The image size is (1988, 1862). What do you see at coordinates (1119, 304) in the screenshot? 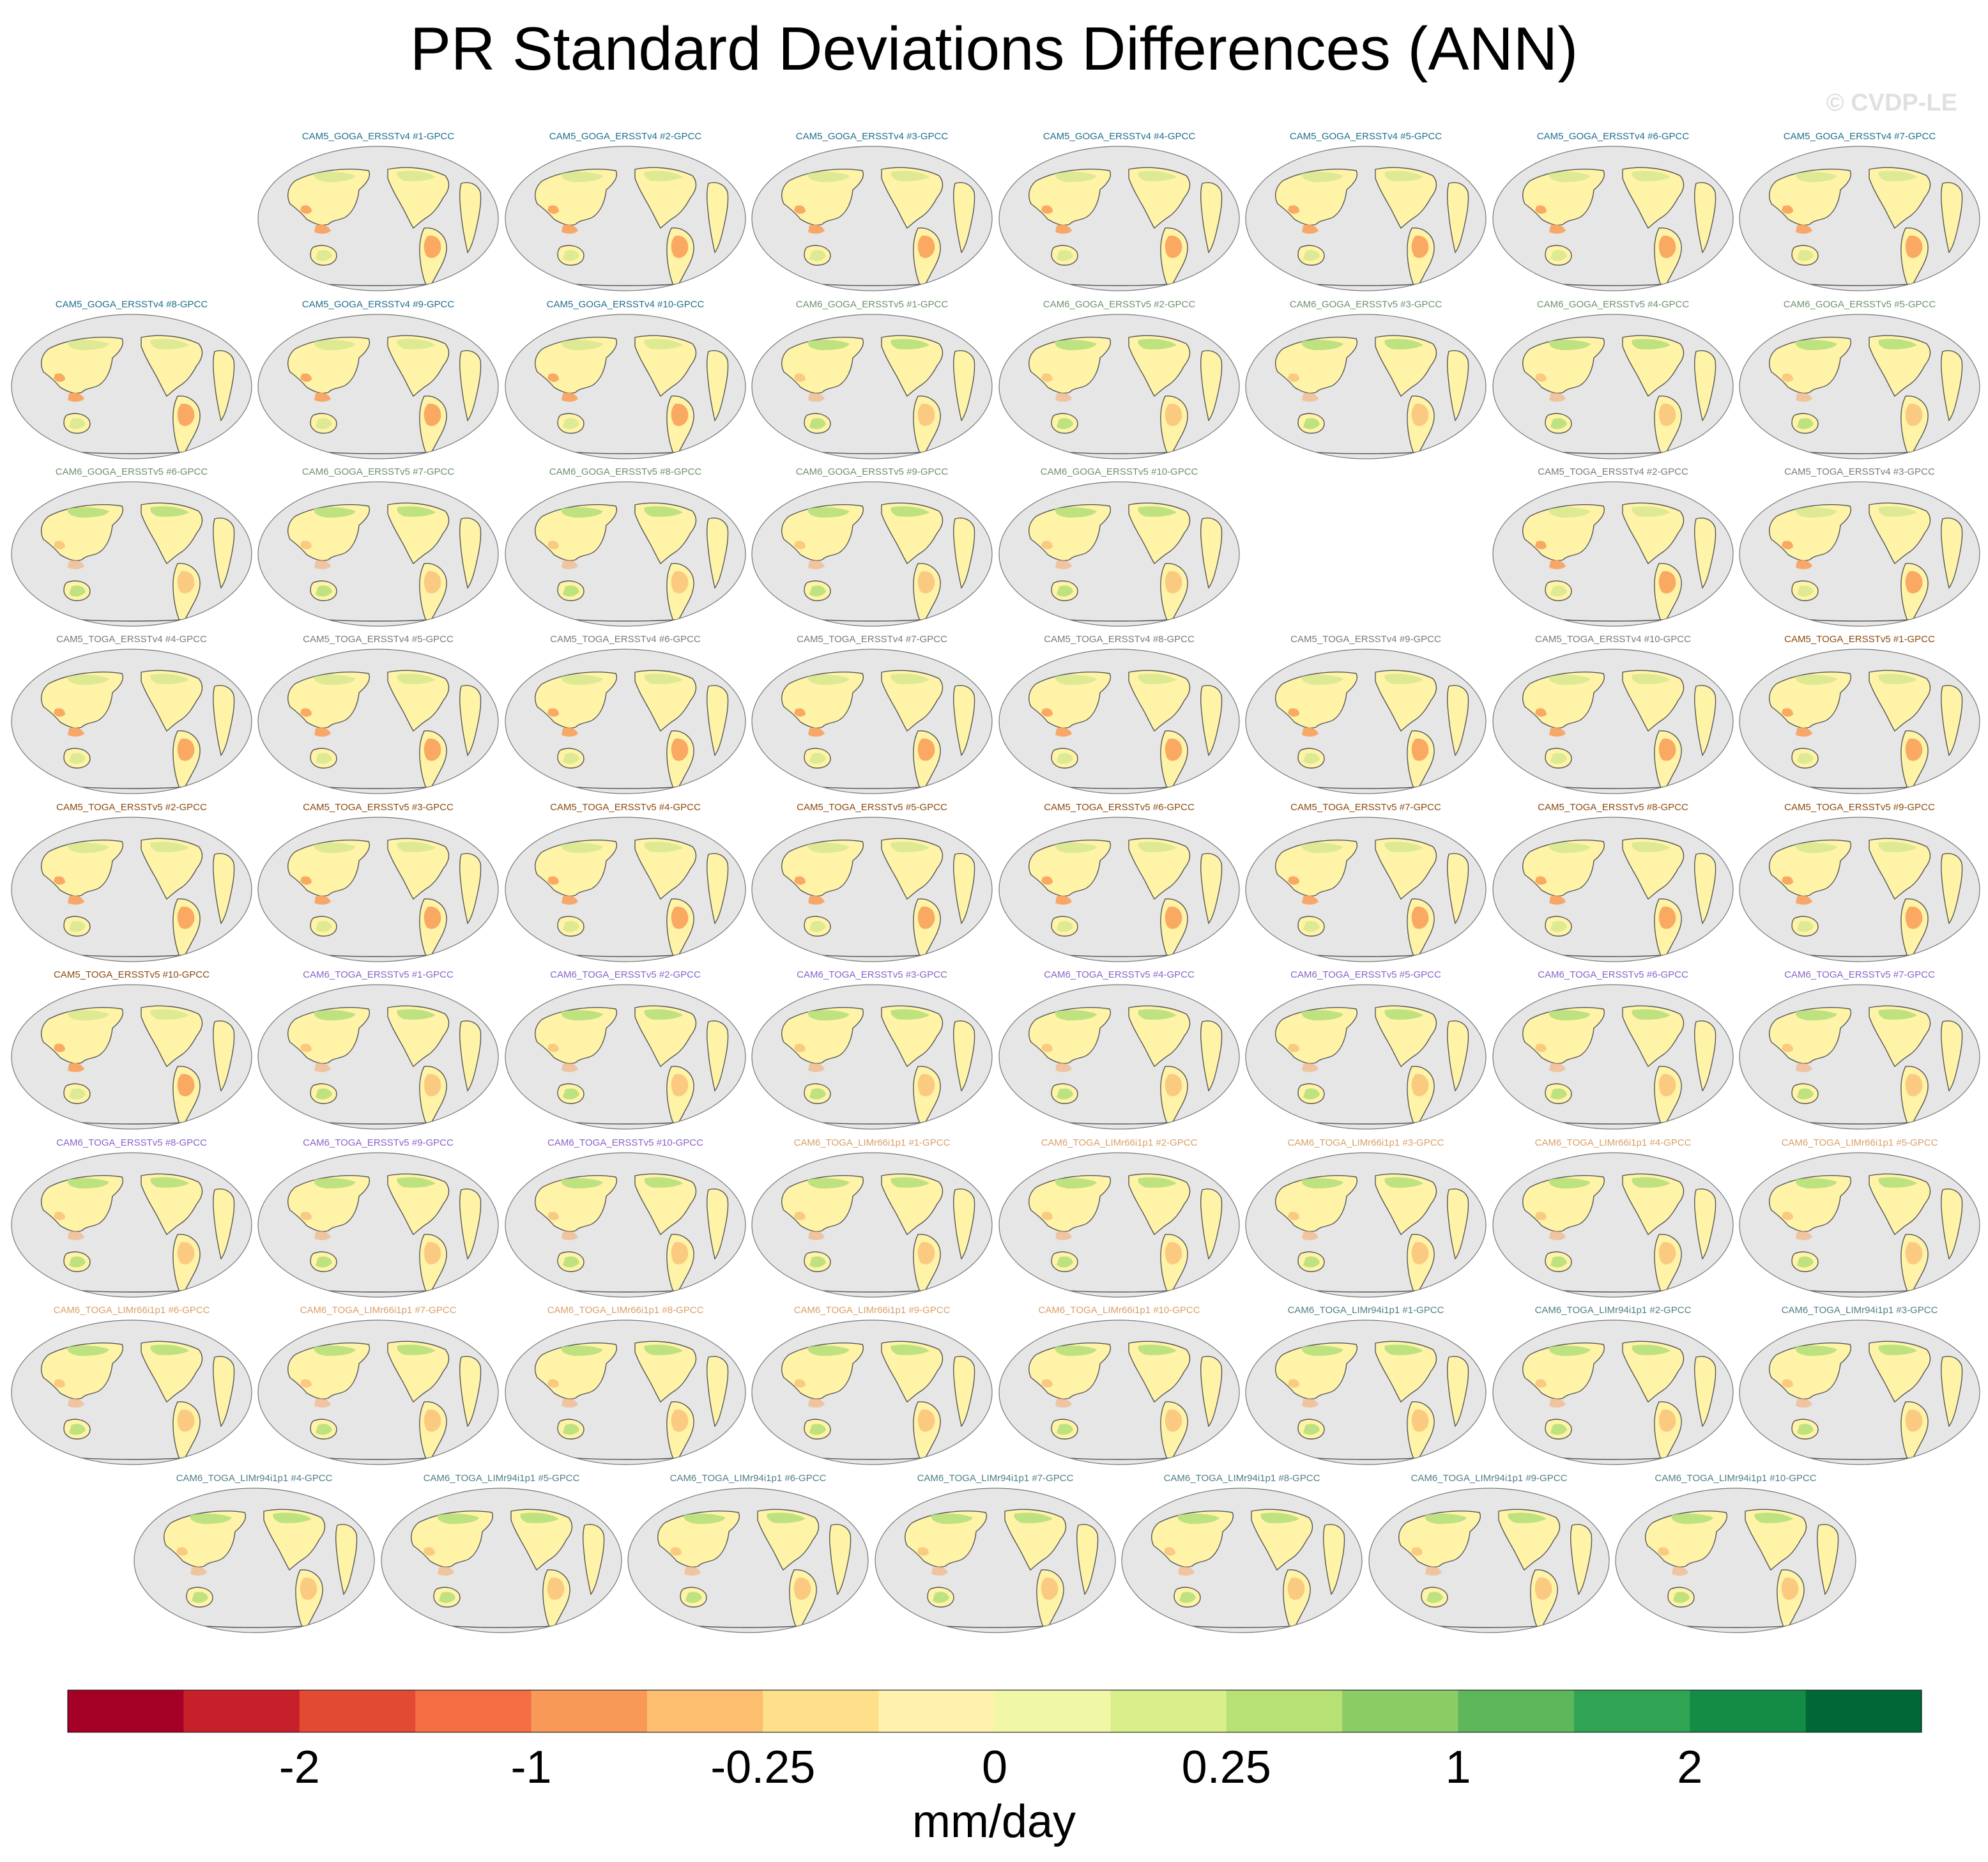
I see `panel-label: CAM6_GOGA_ERSSTv5 #2-GPCC` at bounding box center [1119, 304].